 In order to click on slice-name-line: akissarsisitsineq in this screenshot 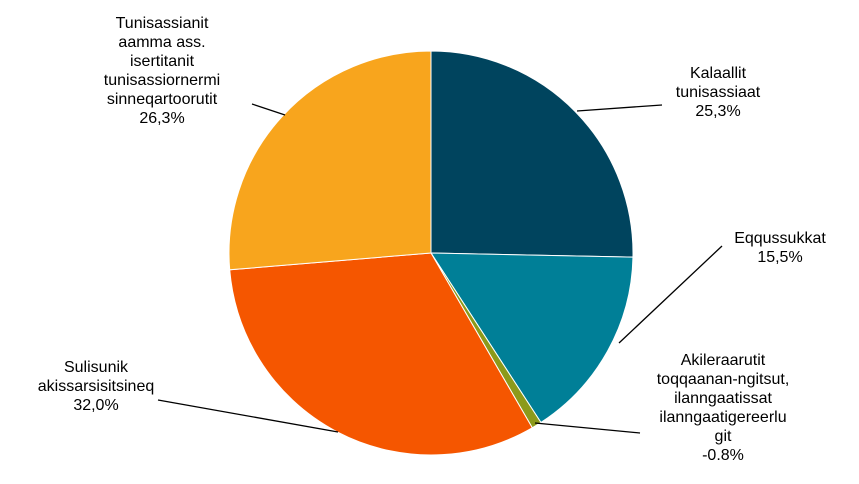, I will do `click(96, 386)`.